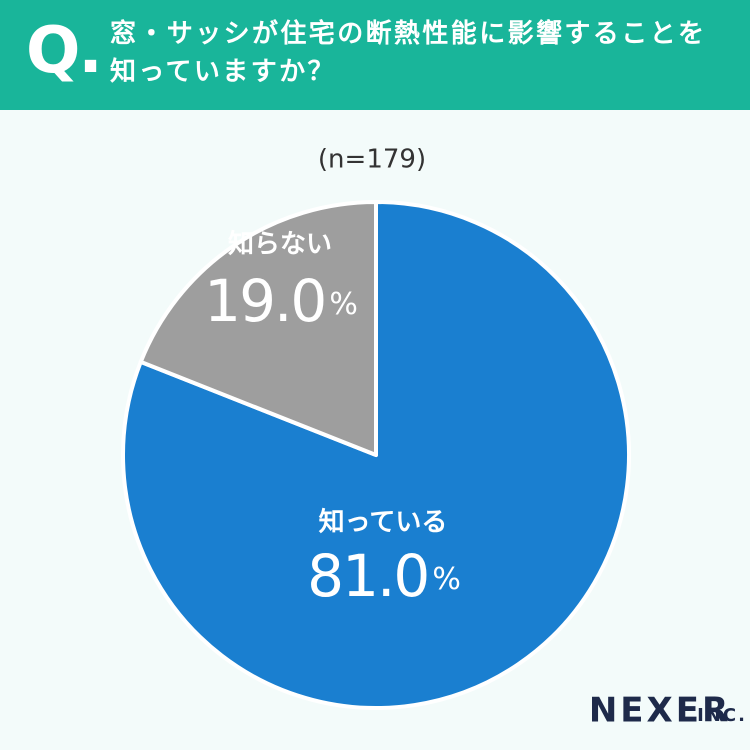 The image size is (750, 750). What do you see at coordinates (383, 576) in the screenshot?
I see `value-label: 81.0%` at bounding box center [383, 576].